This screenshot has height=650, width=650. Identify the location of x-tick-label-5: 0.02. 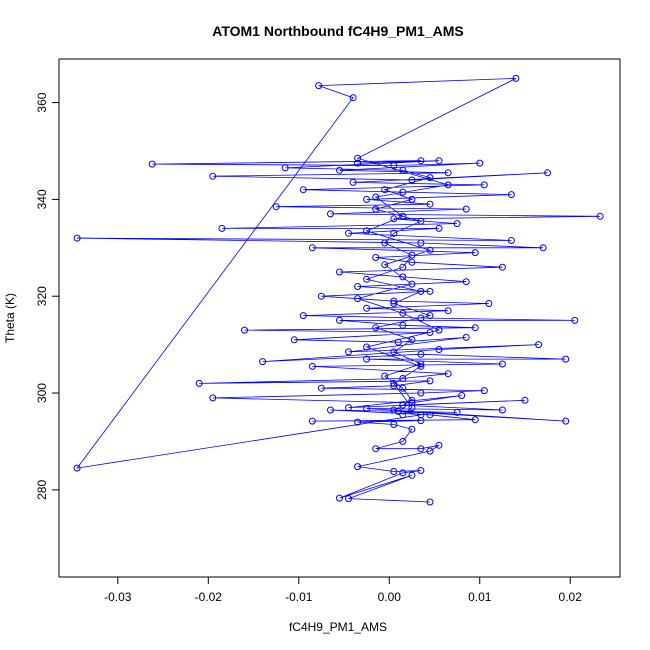
(571, 597).